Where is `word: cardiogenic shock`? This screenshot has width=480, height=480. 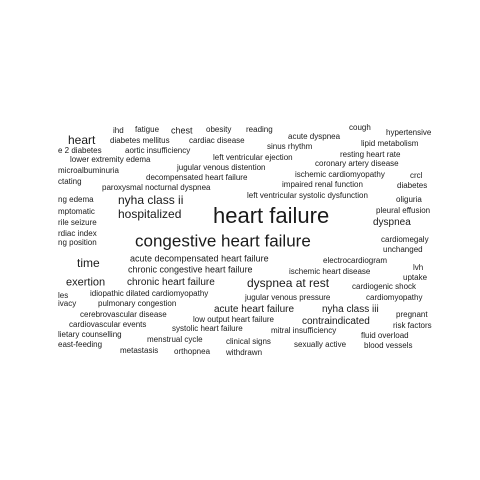
word: cardiogenic shock is located at coordinates (384, 286).